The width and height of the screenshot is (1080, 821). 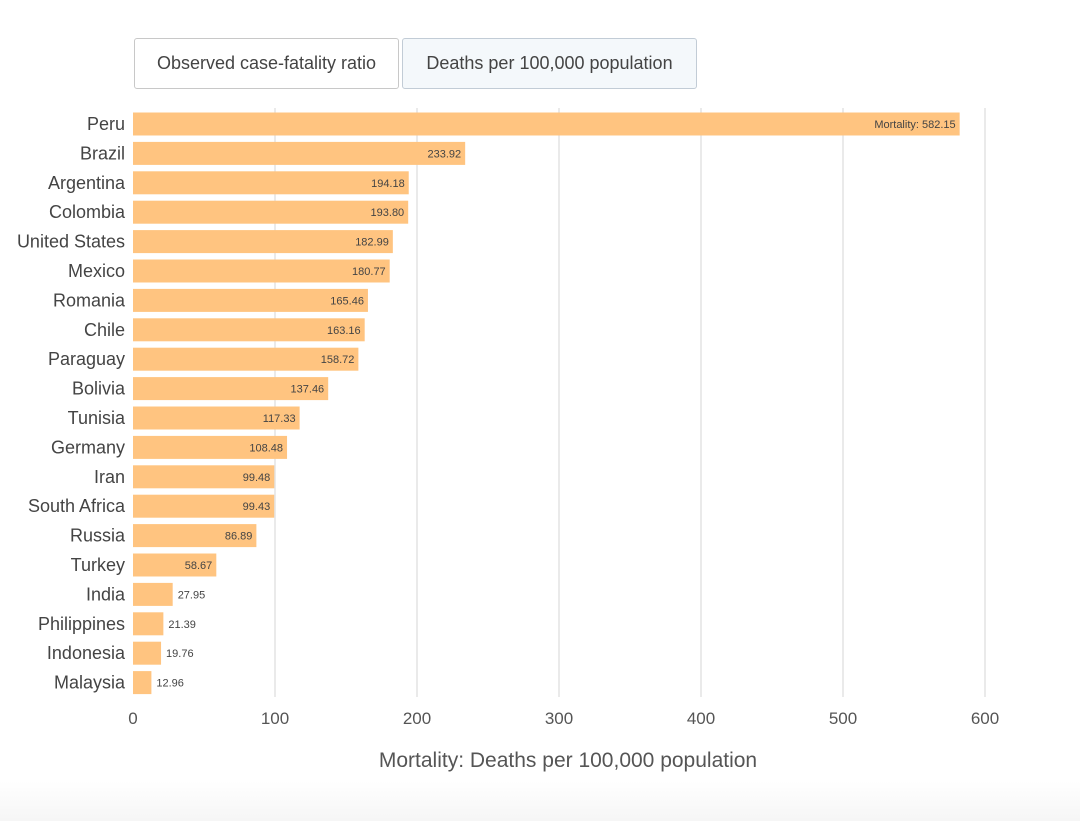 I want to click on bar-value-label: 86.89, so click(x=239, y=537).